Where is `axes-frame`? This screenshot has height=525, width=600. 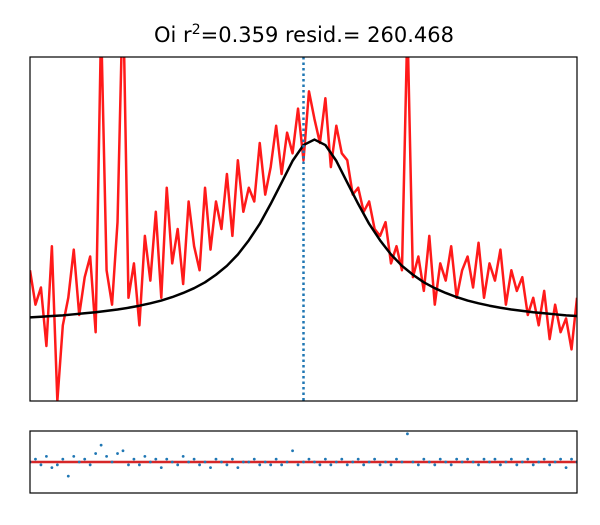
axes-frame is located at coordinates (303, 462).